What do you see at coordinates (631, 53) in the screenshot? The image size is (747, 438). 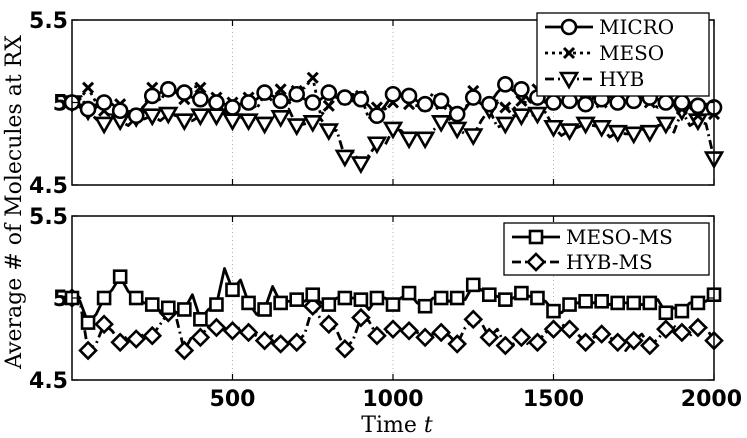 I see `panel1-legend-label-meso: MESO` at bounding box center [631, 53].